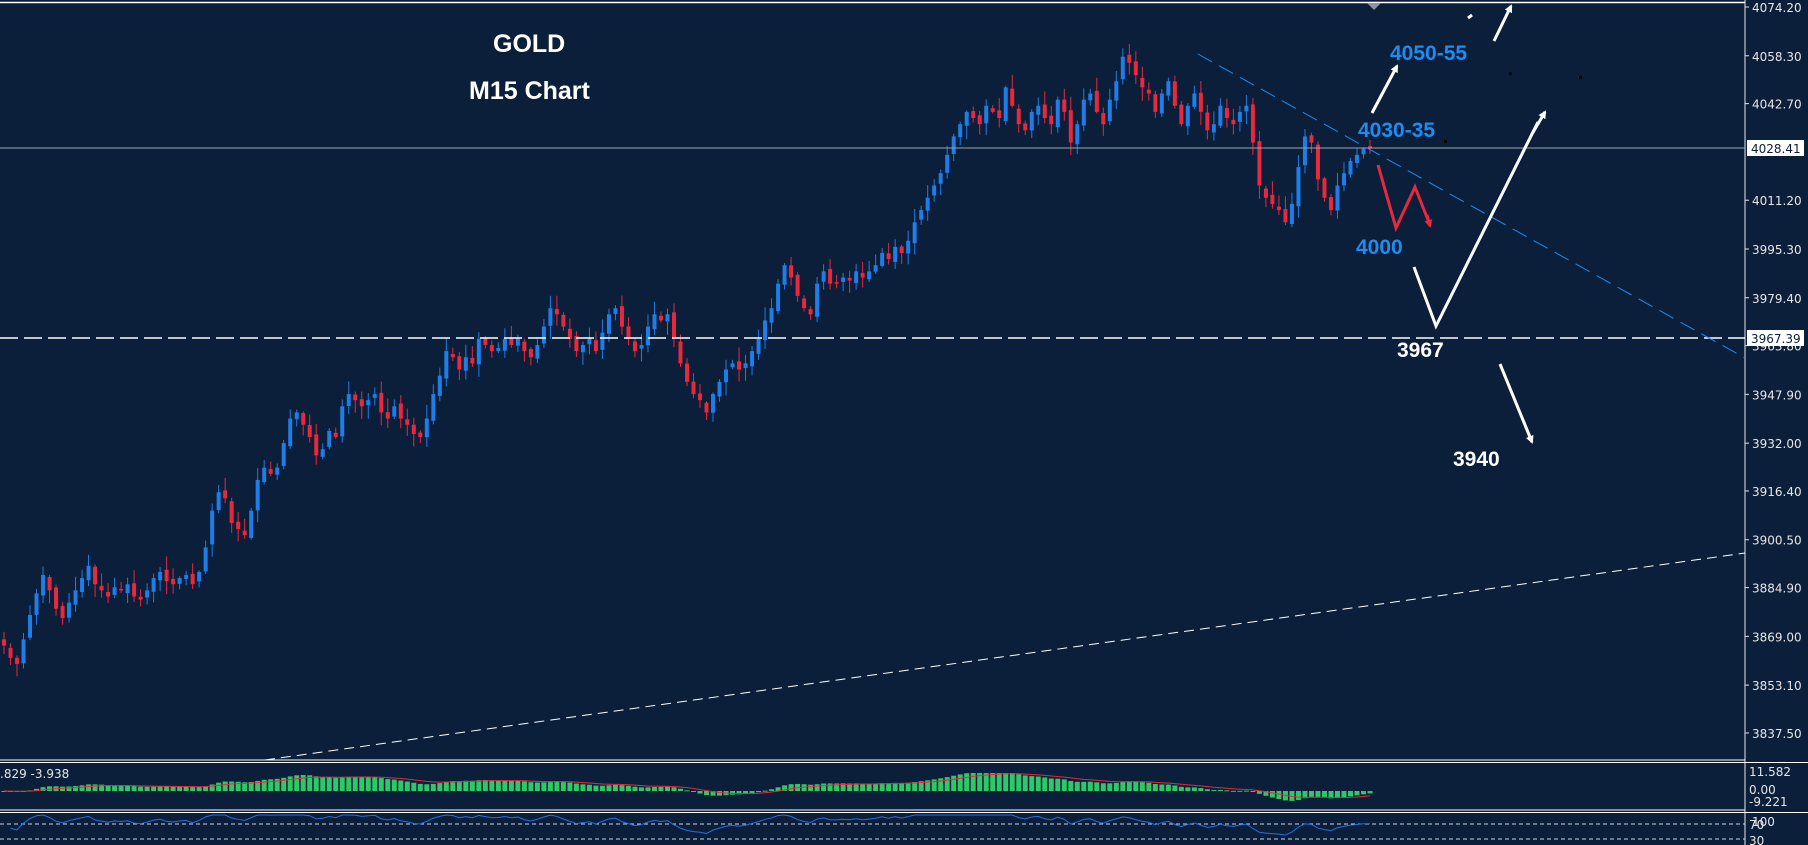 Image resolution: width=1808 pixels, height=845 pixels. I want to click on arrow-down-to-3940-icon, so click(1516, 403).